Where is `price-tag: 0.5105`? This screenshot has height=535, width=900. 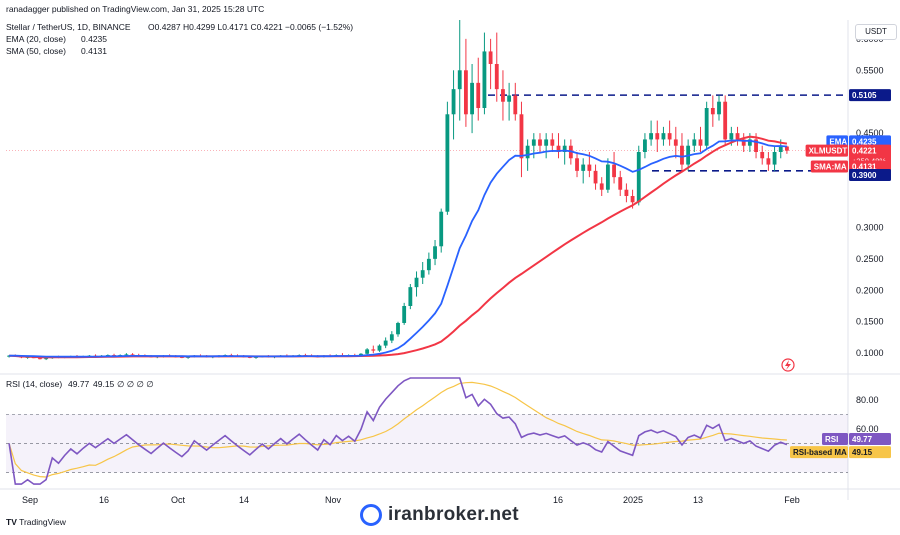
price-tag: 0.5105 is located at coordinates (870, 95).